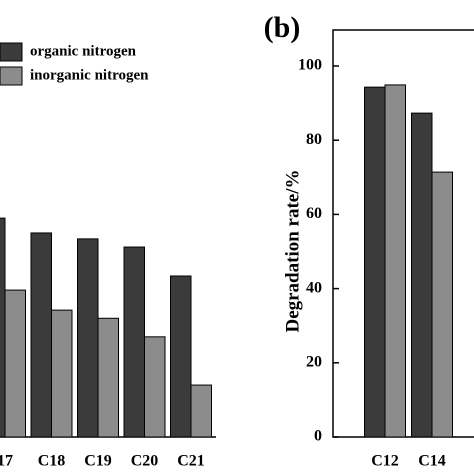 The height and width of the screenshot is (474, 474). Describe the element at coordinates (191, 461) in the screenshot. I see `x-tick-label: C21` at that location.